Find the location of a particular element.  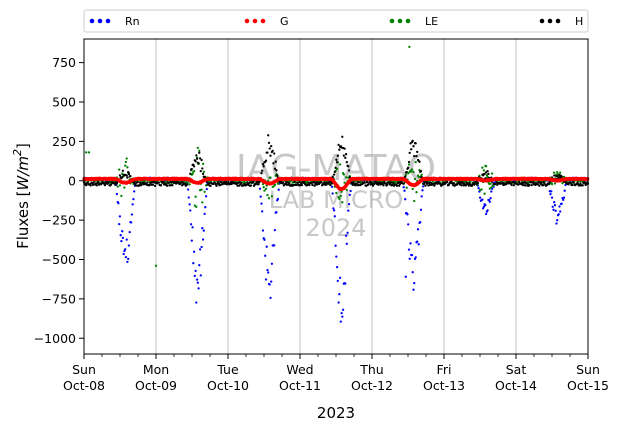

y-tick-label: 0 is located at coordinates (72, 180).